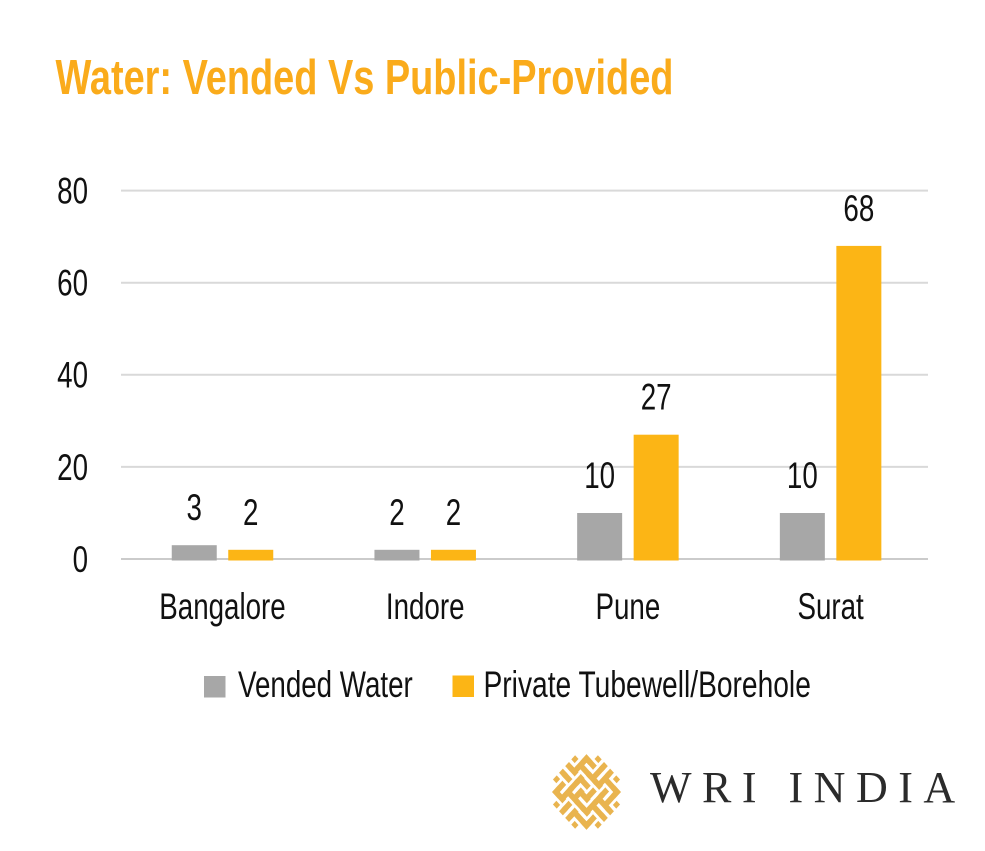 This screenshot has width=985, height=851. What do you see at coordinates (222, 606) in the screenshot?
I see `svg-text: Bangalore` at bounding box center [222, 606].